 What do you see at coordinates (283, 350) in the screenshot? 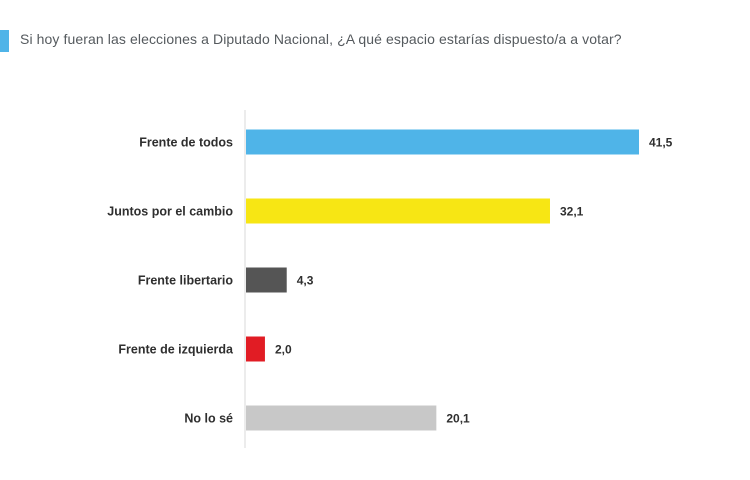
I see `value-label: 2,0` at bounding box center [283, 350].